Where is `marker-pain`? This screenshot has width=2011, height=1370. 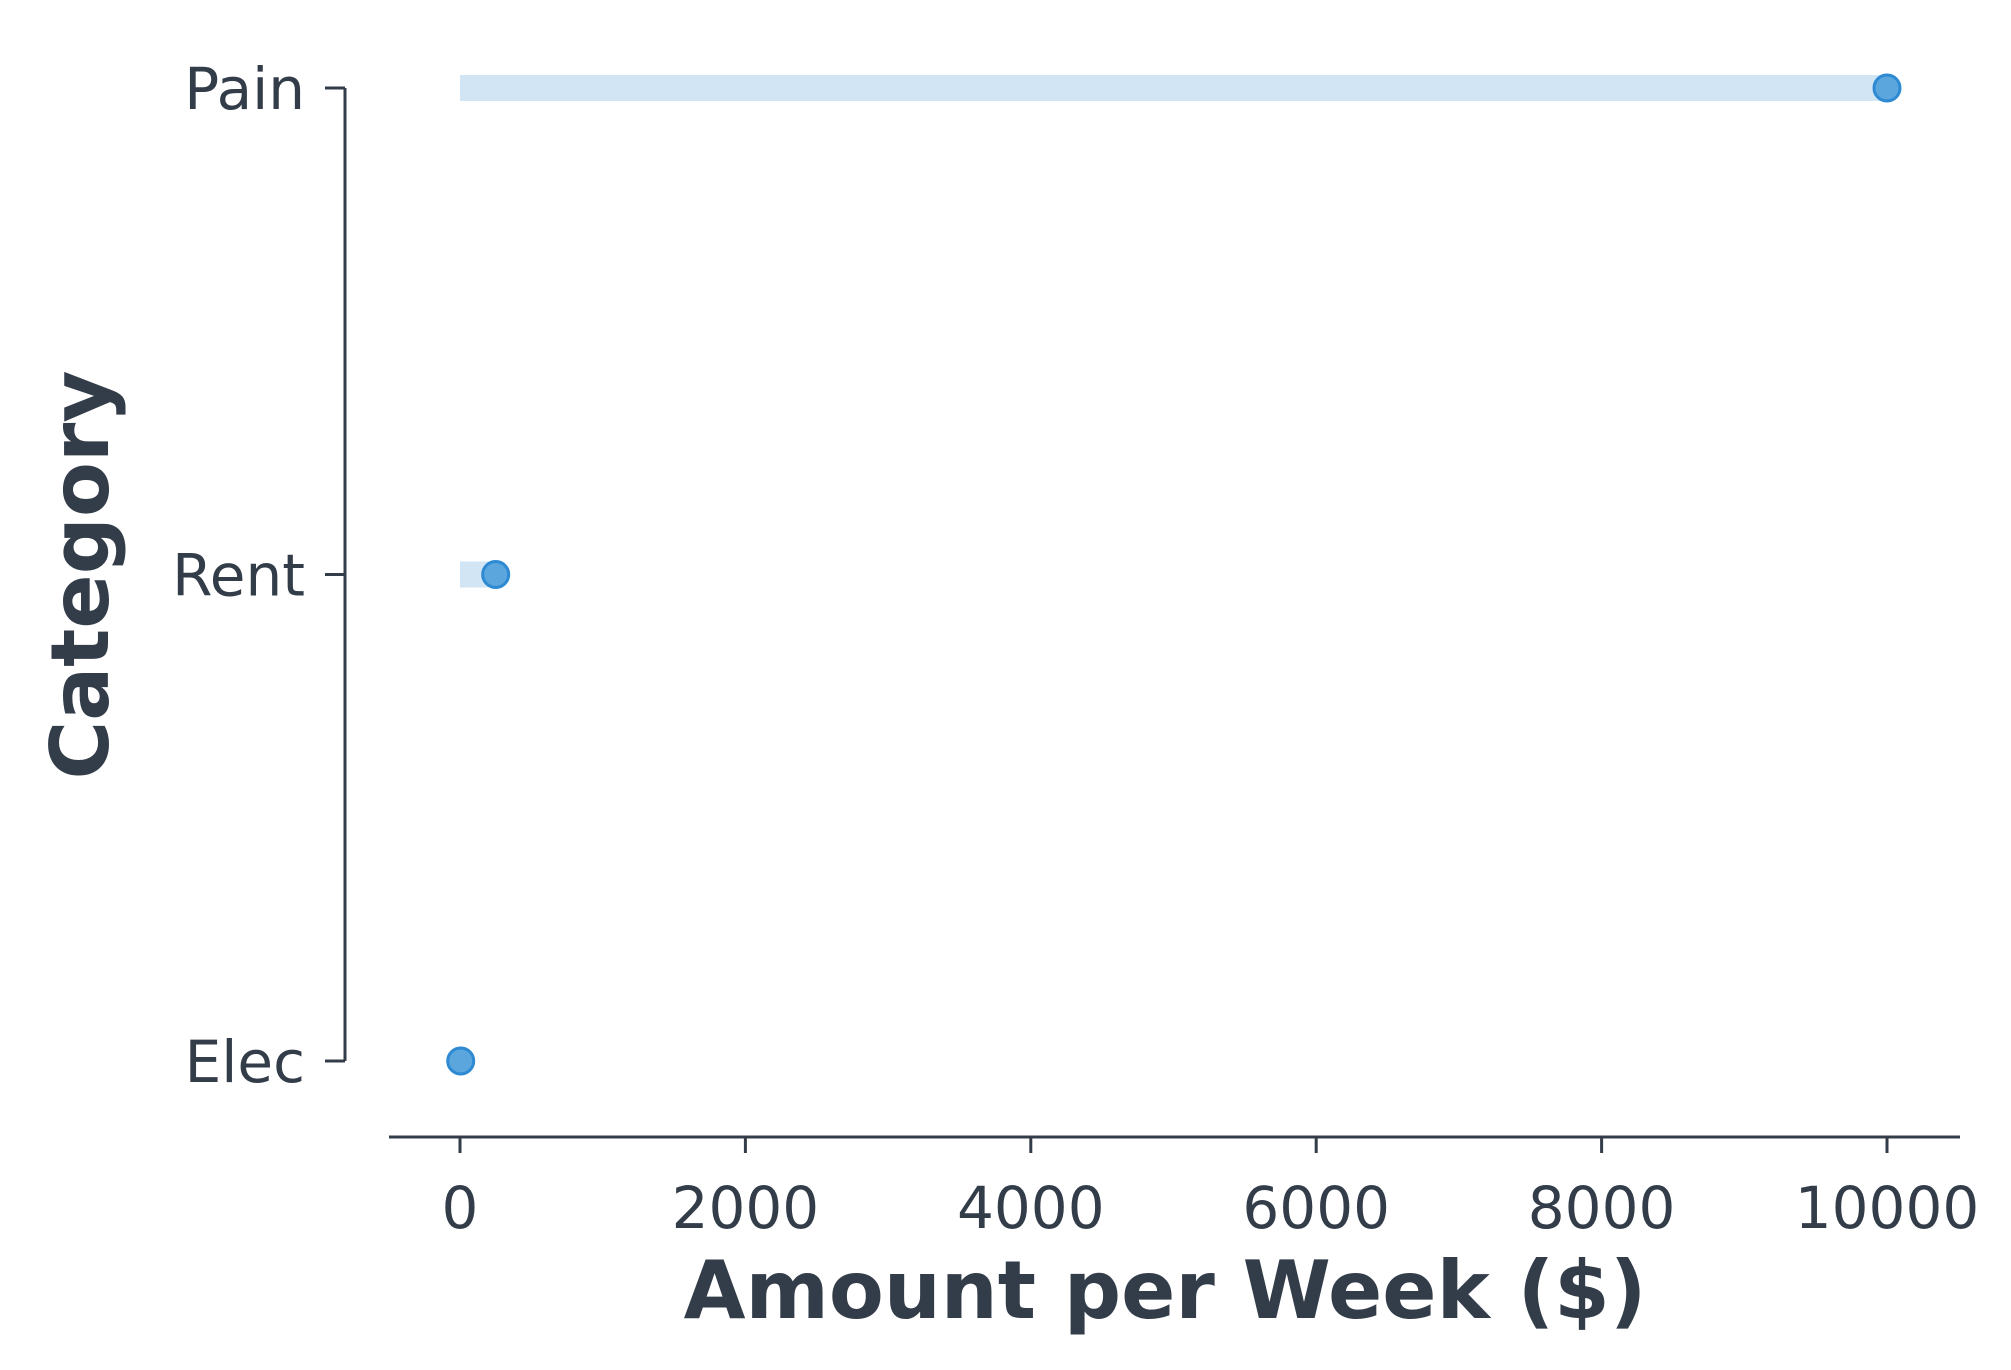
marker-pain is located at coordinates (1887, 88).